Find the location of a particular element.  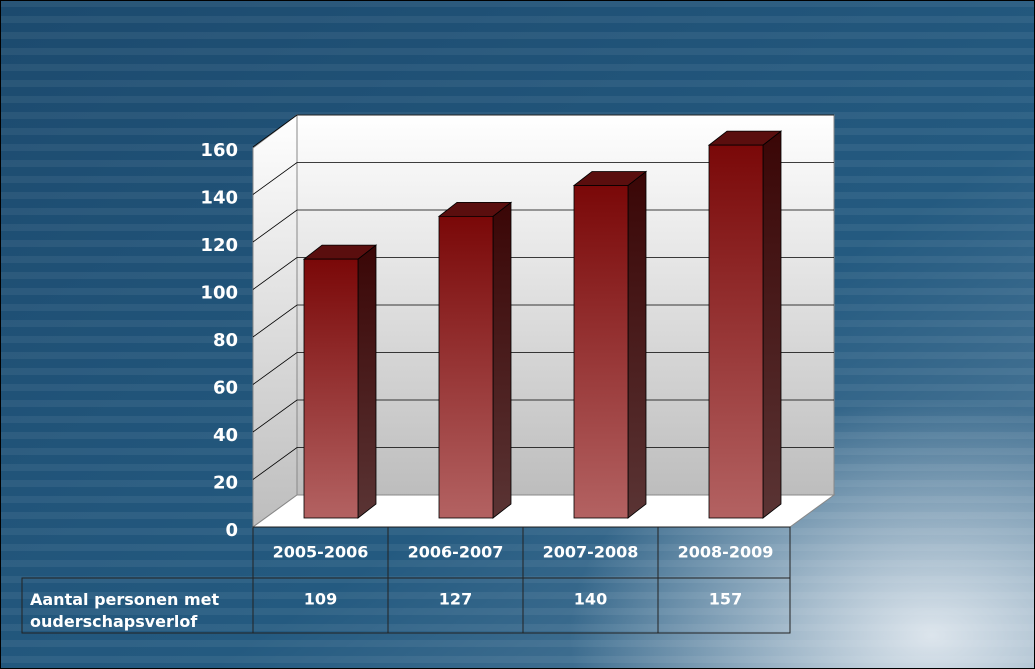

x-tick-label: 2007-2008 is located at coordinates (591, 552).